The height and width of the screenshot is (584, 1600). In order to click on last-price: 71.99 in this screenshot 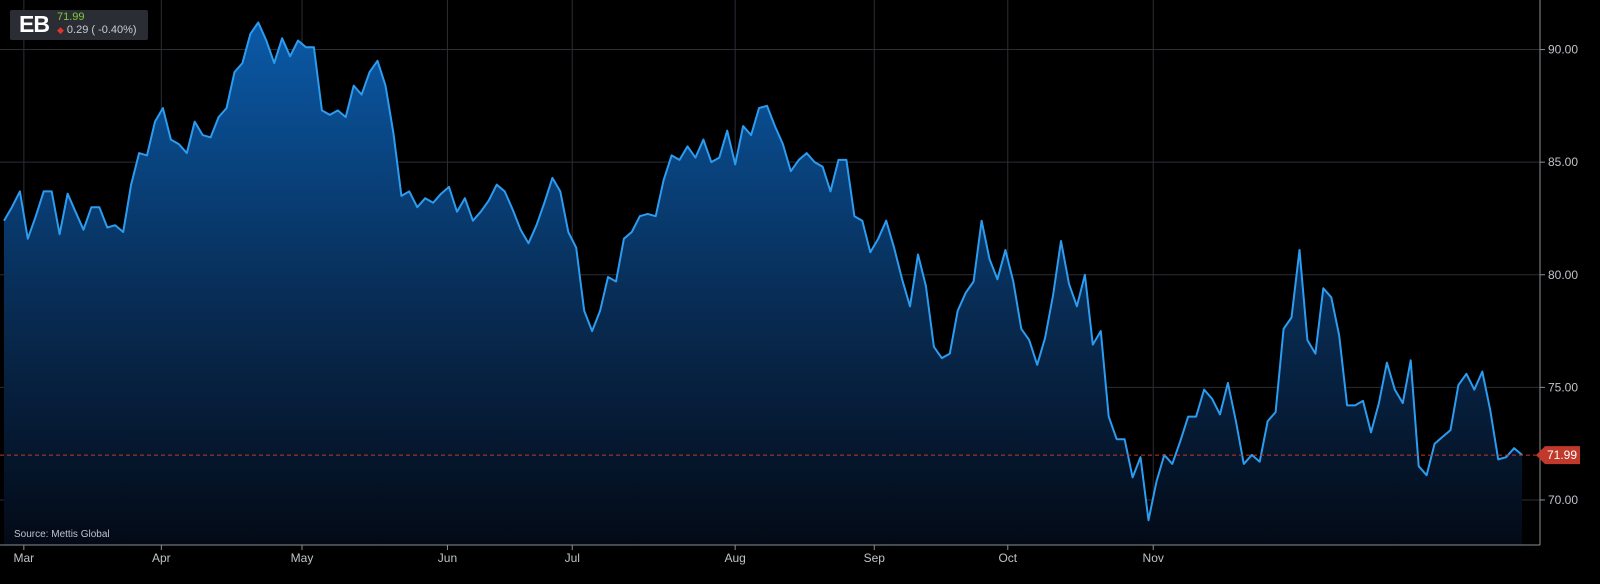, I will do `click(71, 17)`.